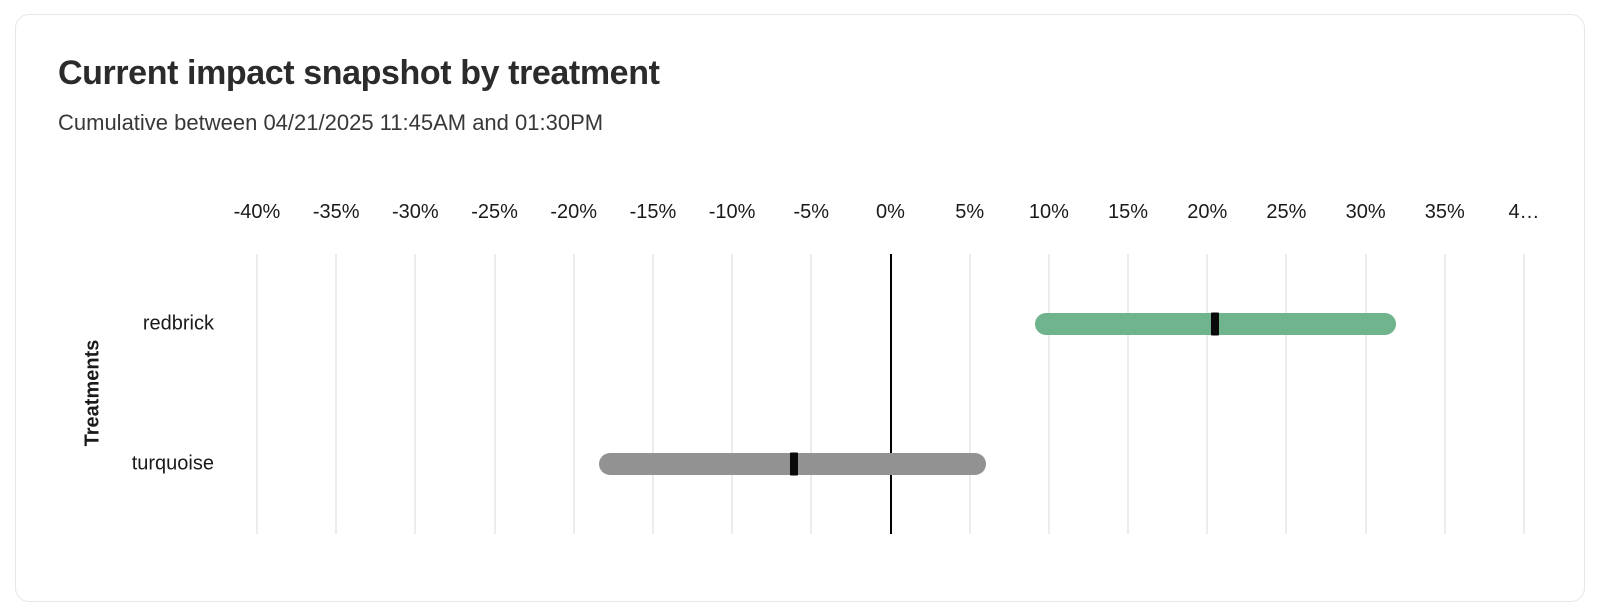 Image resolution: width=1600 pixels, height=616 pixels. Describe the element at coordinates (336, 212) in the screenshot. I see `x-tick-label: -35%` at that location.